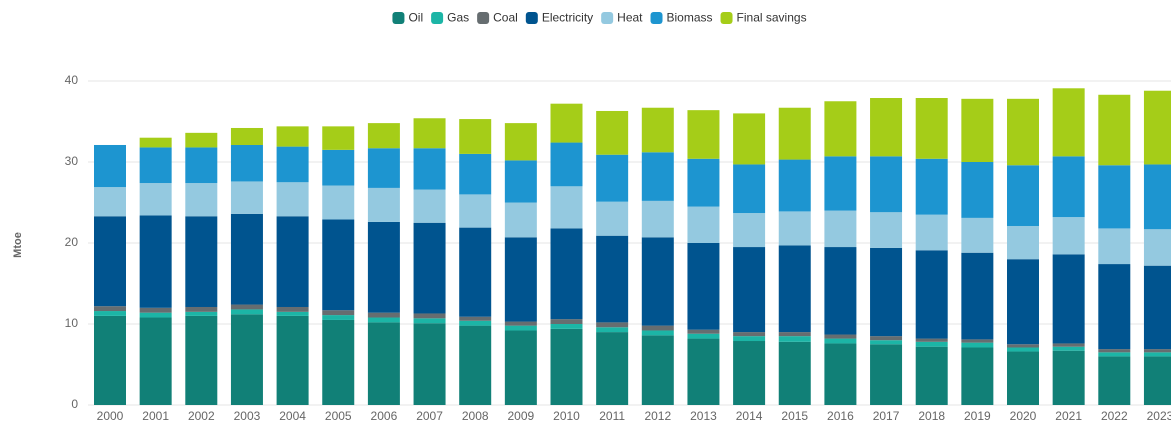  I want to click on x-tick-label: 2016, so click(840, 416).